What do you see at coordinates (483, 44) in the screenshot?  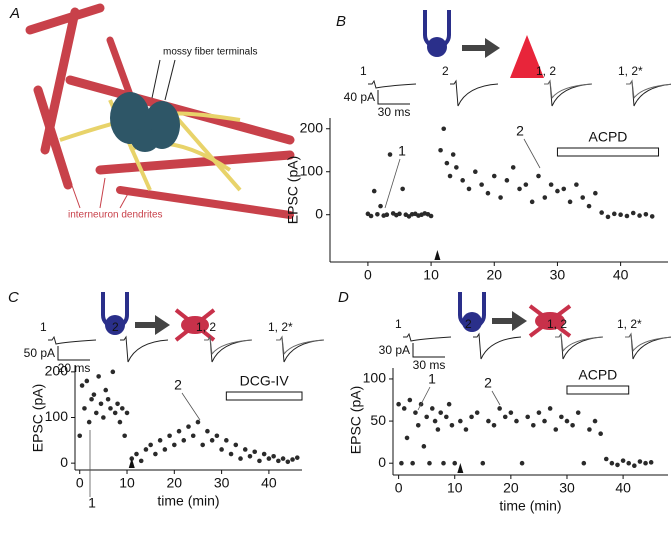 I see `schematic-b` at bounding box center [483, 44].